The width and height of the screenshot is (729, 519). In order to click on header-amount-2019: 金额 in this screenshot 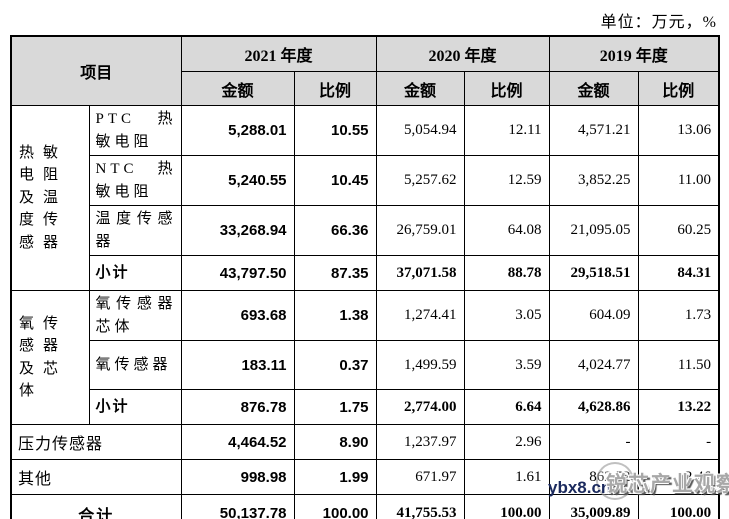, I will do `click(593, 88)`.